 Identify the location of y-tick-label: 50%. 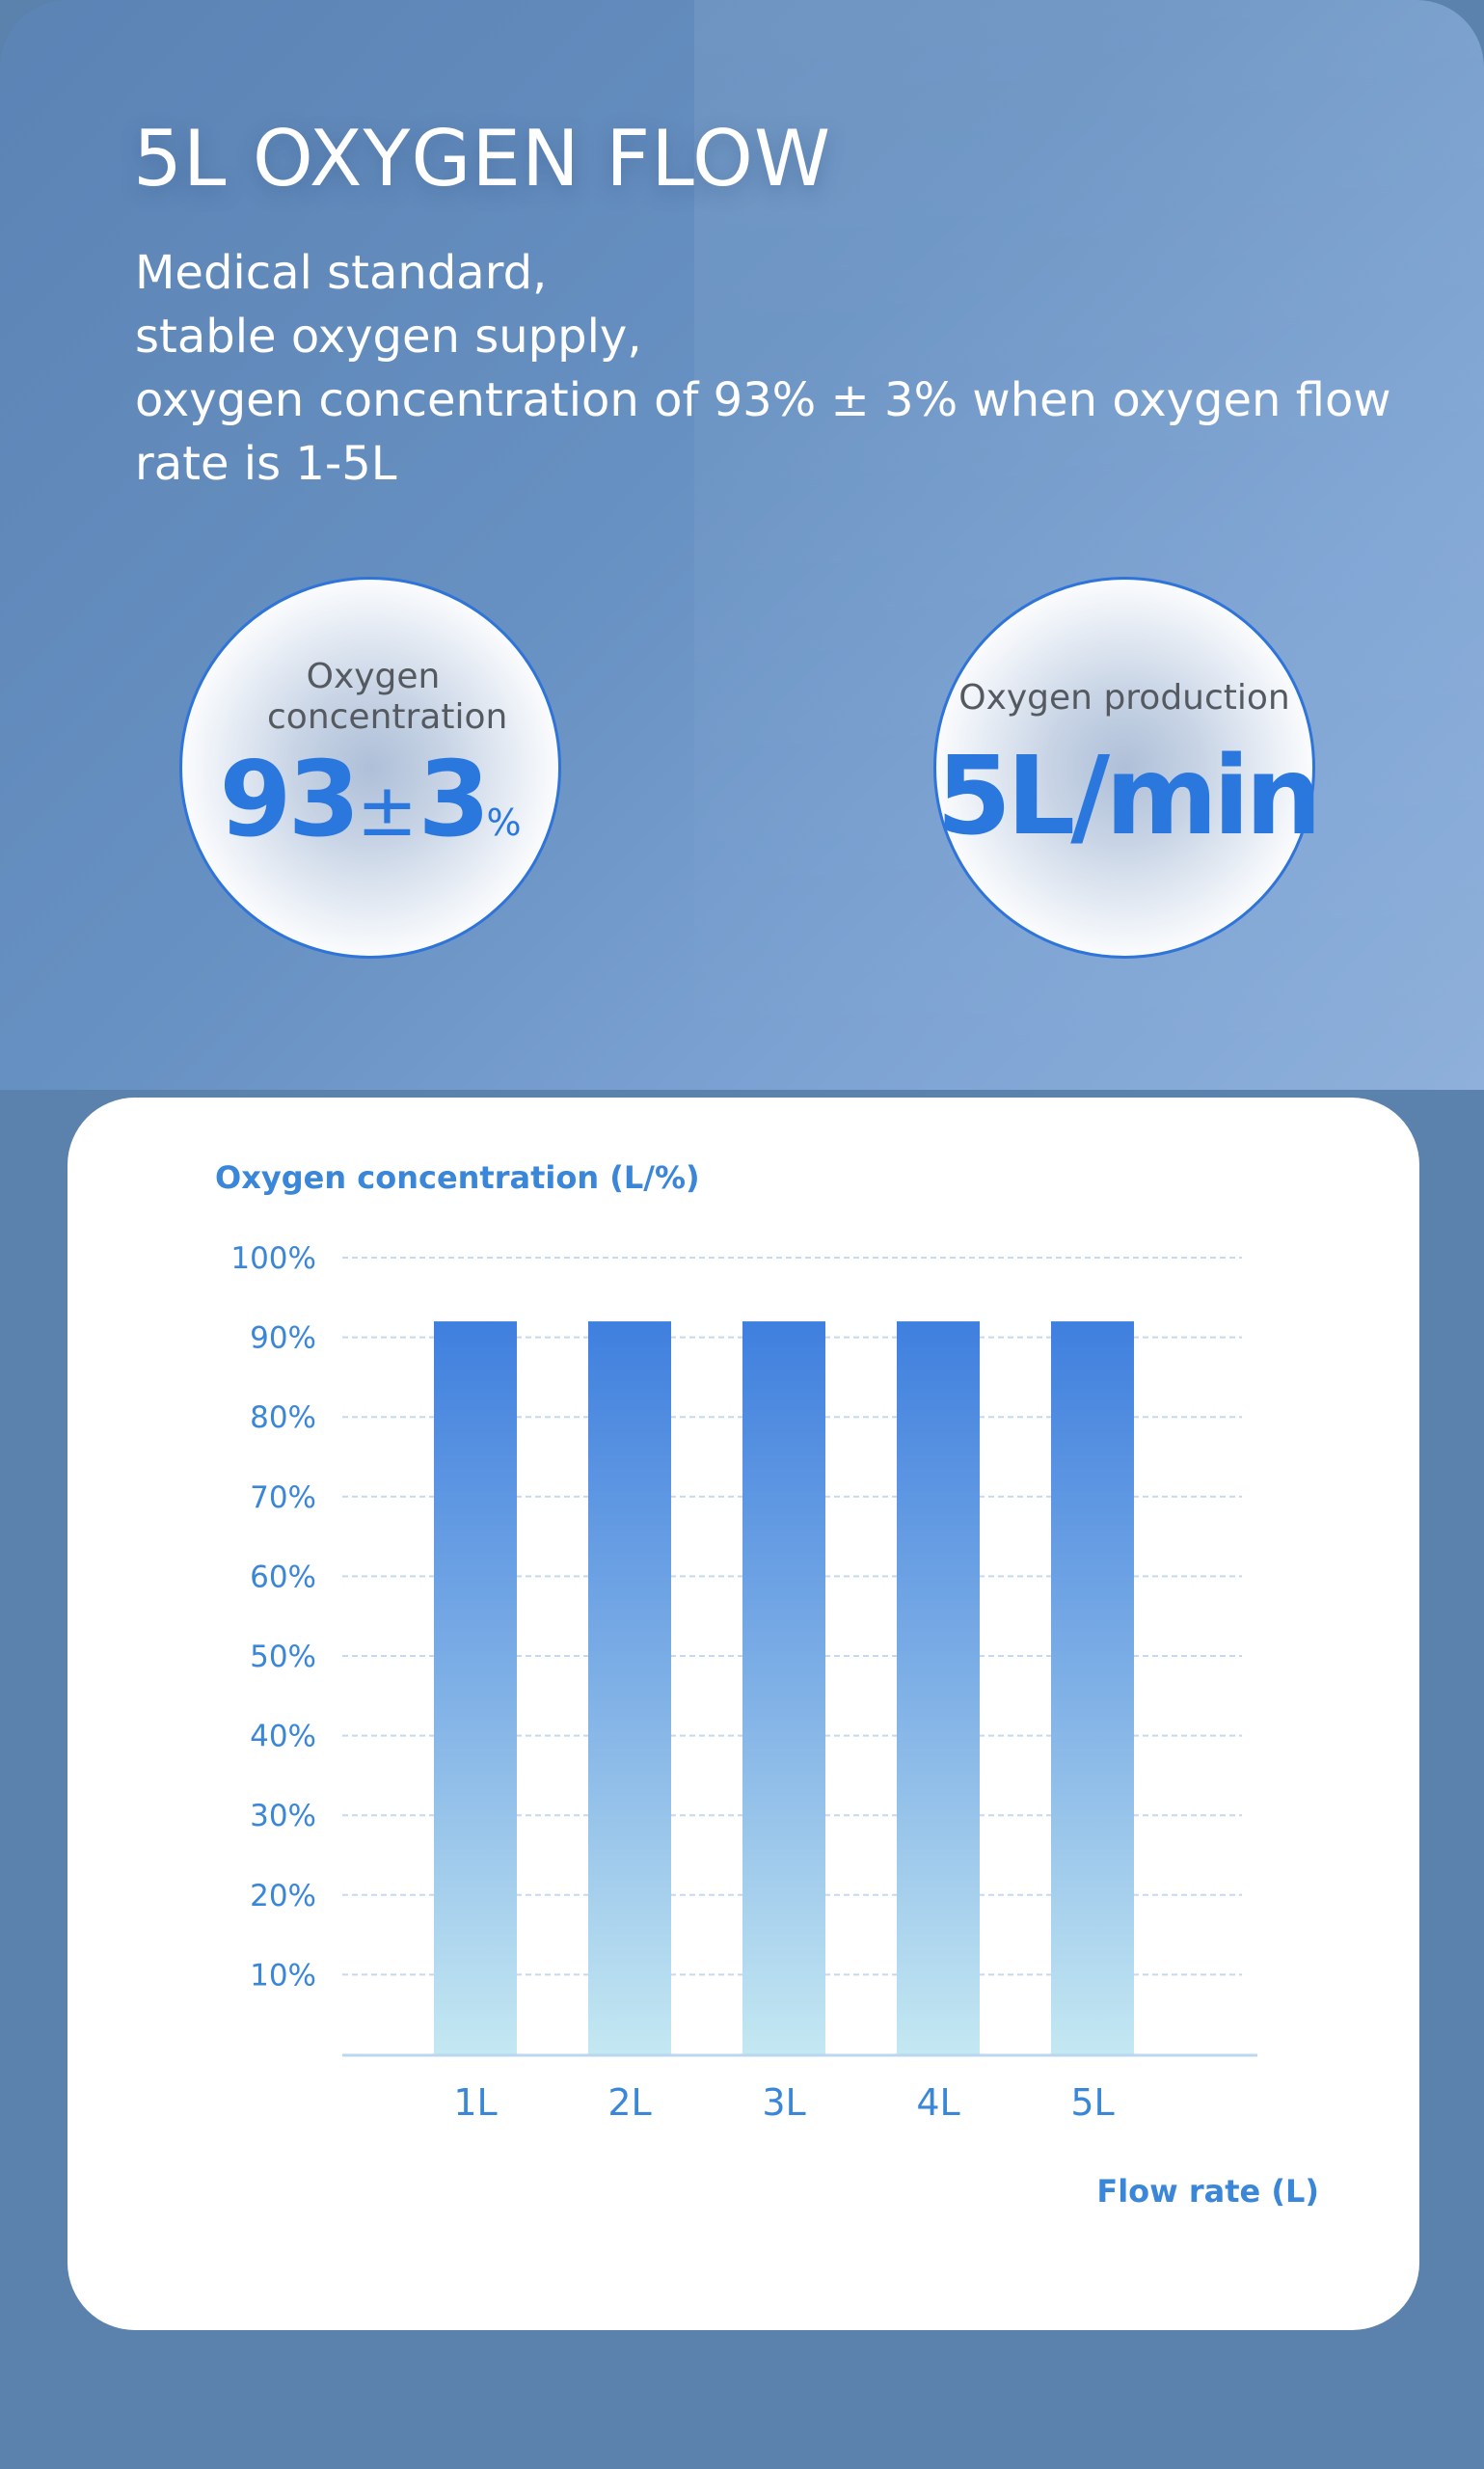
(283, 1657).